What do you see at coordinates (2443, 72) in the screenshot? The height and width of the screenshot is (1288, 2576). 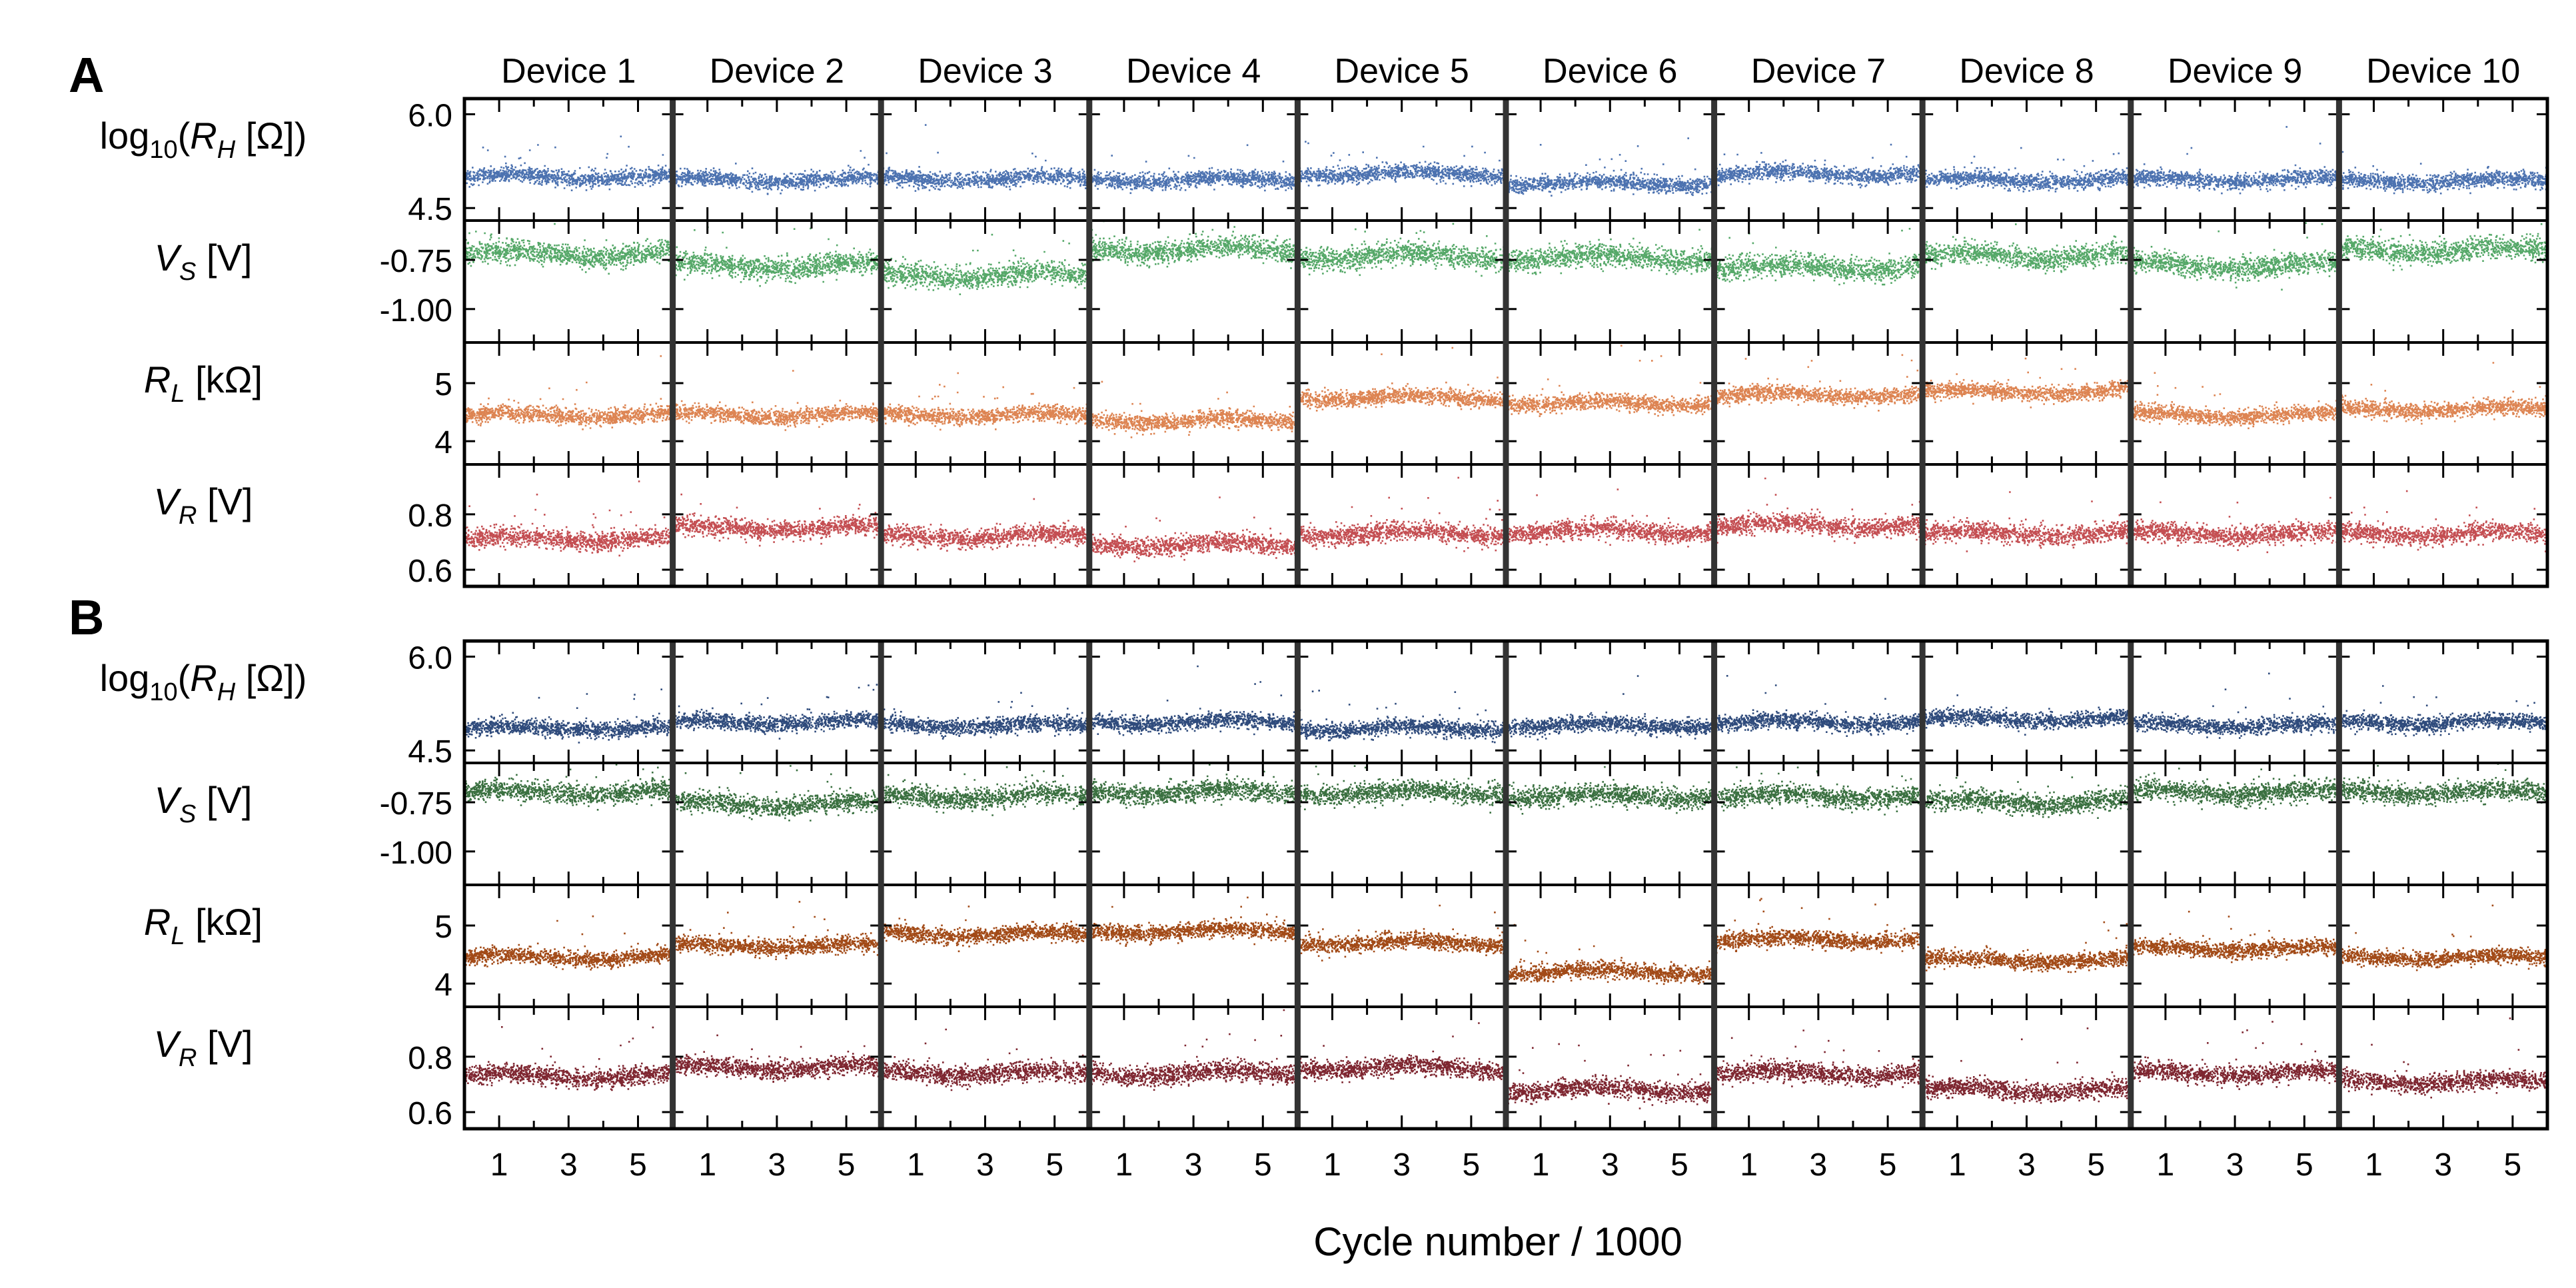 I see `device-title: Device 10` at bounding box center [2443, 72].